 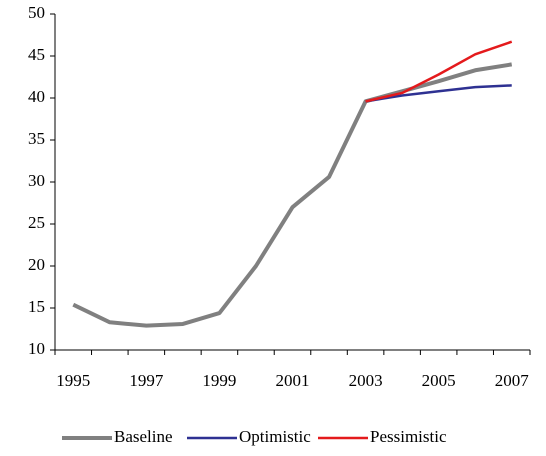 What do you see at coordinates (36, 348) in the screenshot?
I see `y-tick-label: 10` at bounding box center [36, 348].